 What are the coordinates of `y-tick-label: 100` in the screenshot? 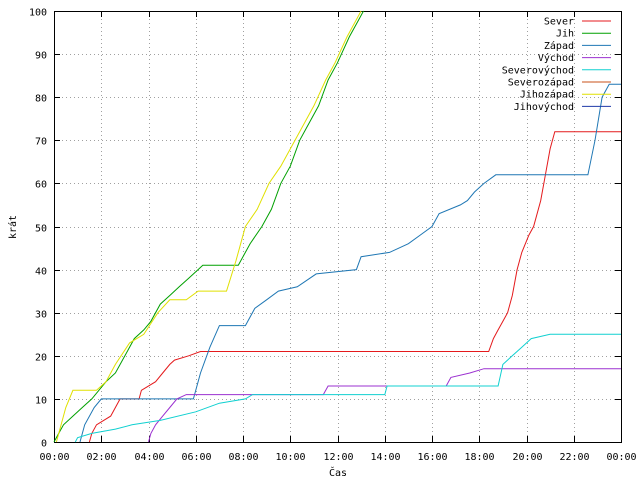 It's located at (38, 13).